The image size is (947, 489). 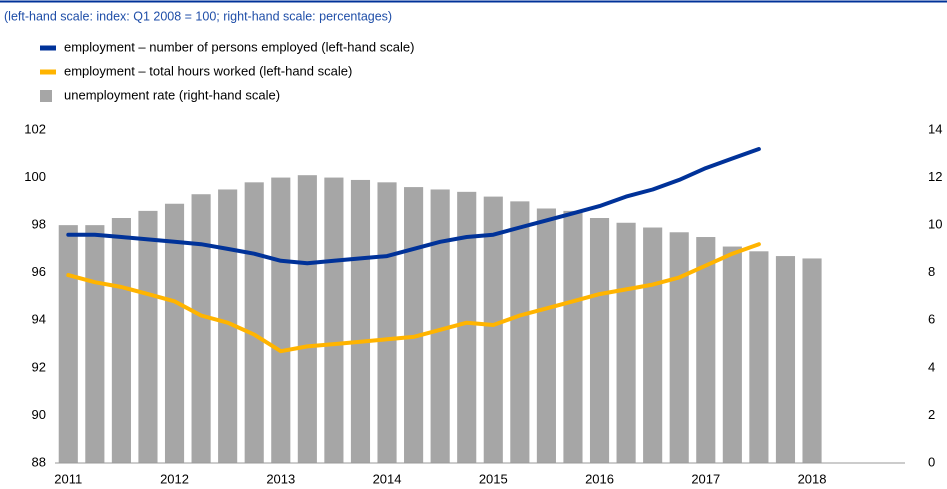 I want to click on legend-label: unemployment rate (right-hand scale), so click(x=172, y=94).